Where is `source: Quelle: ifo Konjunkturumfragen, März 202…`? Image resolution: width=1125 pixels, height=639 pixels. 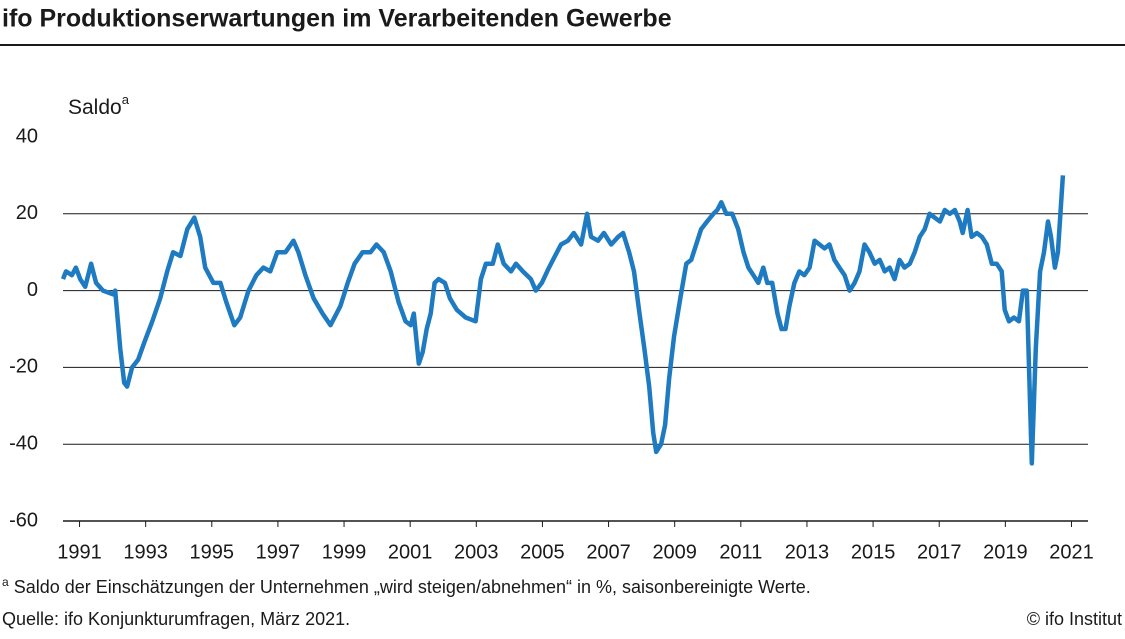 source: Quelle: ifo Konjunkturumfragen, März 202… is located at coordinates (176, 619).